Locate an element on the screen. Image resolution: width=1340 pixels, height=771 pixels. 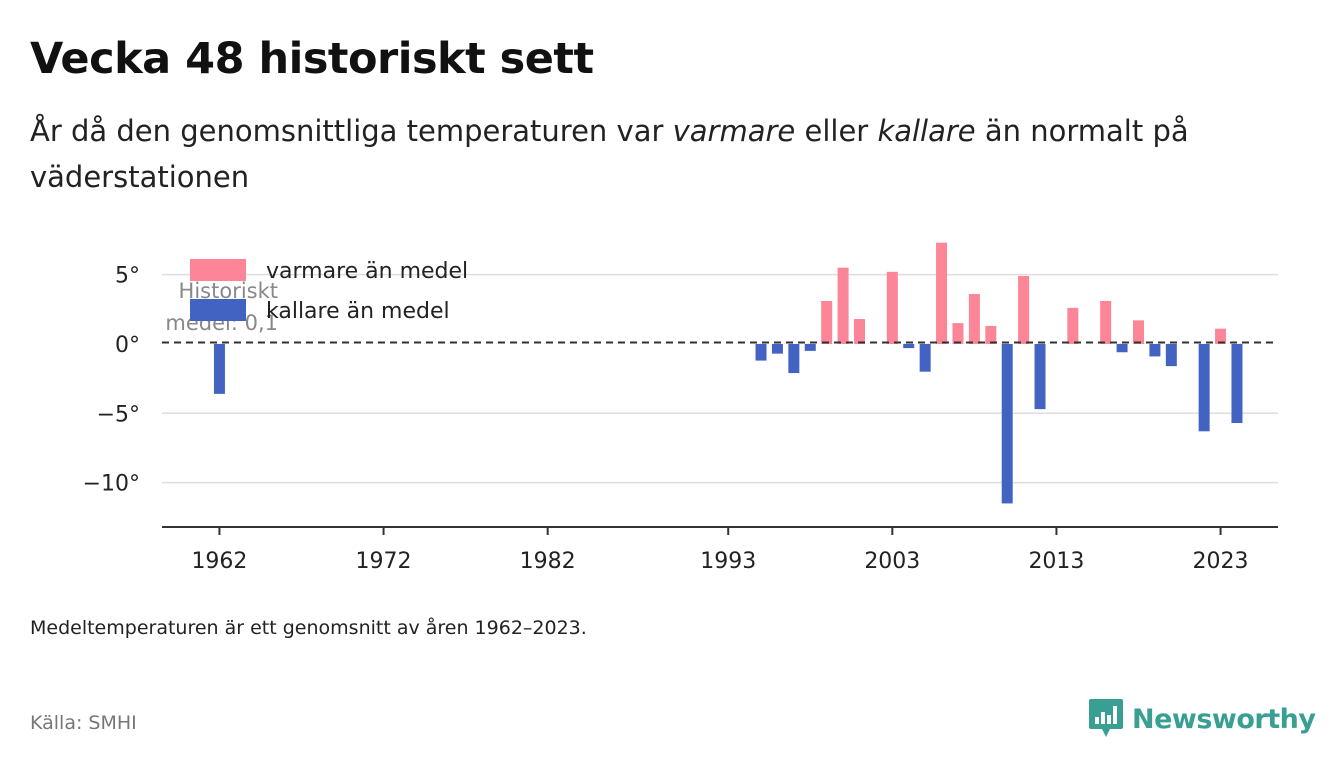
x-tick-label: 2023 is located at coordinates (1221, 561).